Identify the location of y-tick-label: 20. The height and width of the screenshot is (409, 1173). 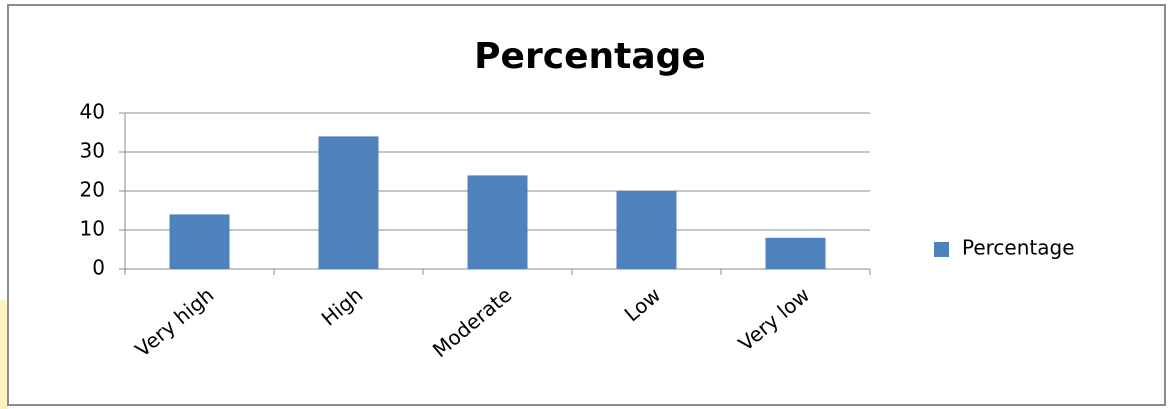
(92, 190).